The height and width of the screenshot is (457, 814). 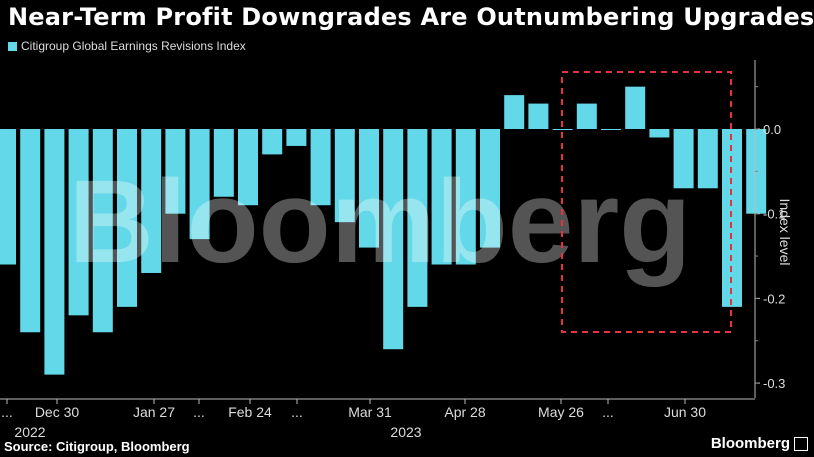 I want to click on y-tick-label: -0.2, so click(x=774, y=298).